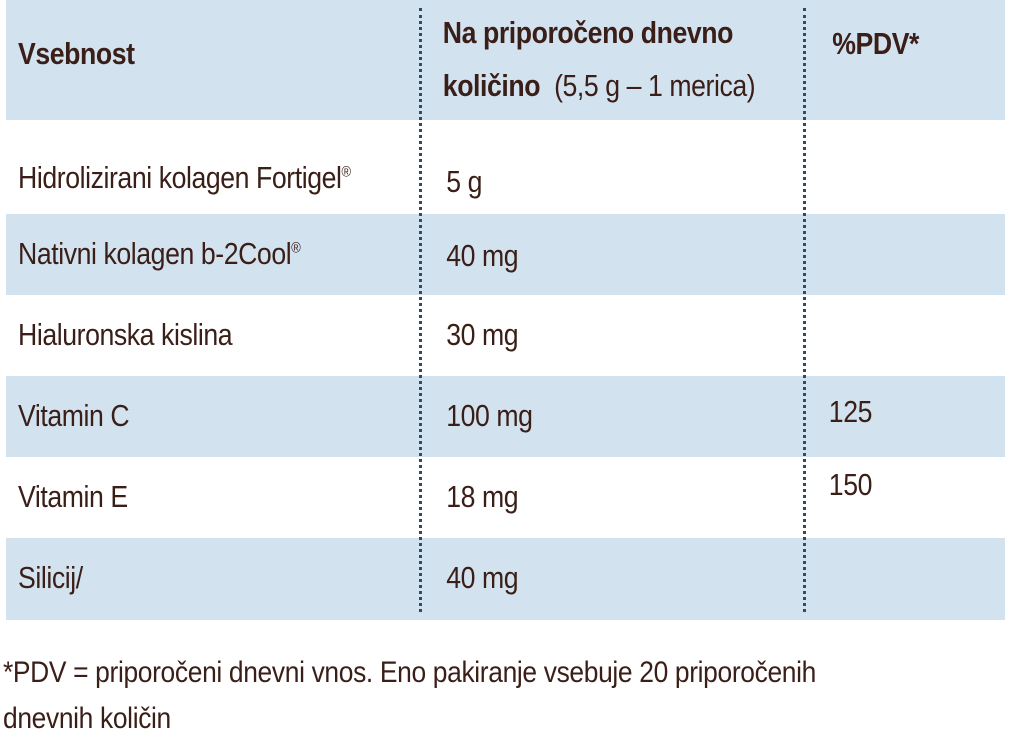 The width and height of the screenshot is (1009, 747). What do you see at coordinates (180, 177) in the screenshot?
I see `ingredient-name: Hidrolizirani kolagen Fortigel` at bounding box center [180, 177].